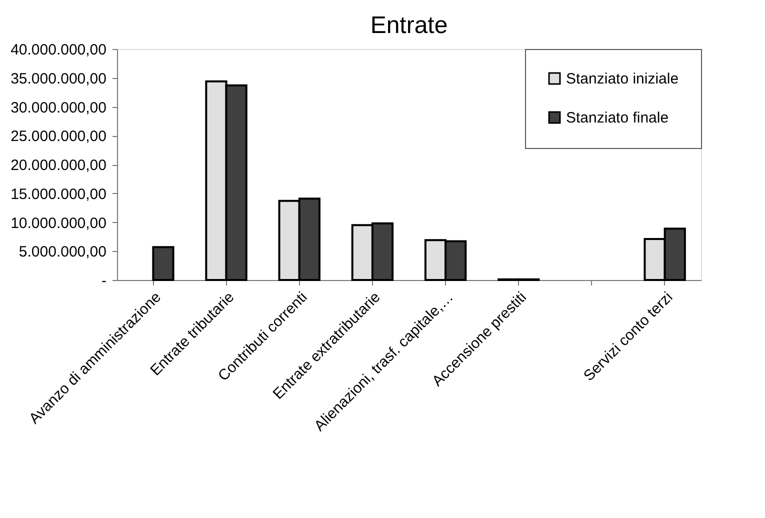  Describe the element at coordinates (62, 252) in the screenshot. I see `y-tick-label: 5.000.000,00` at that location.